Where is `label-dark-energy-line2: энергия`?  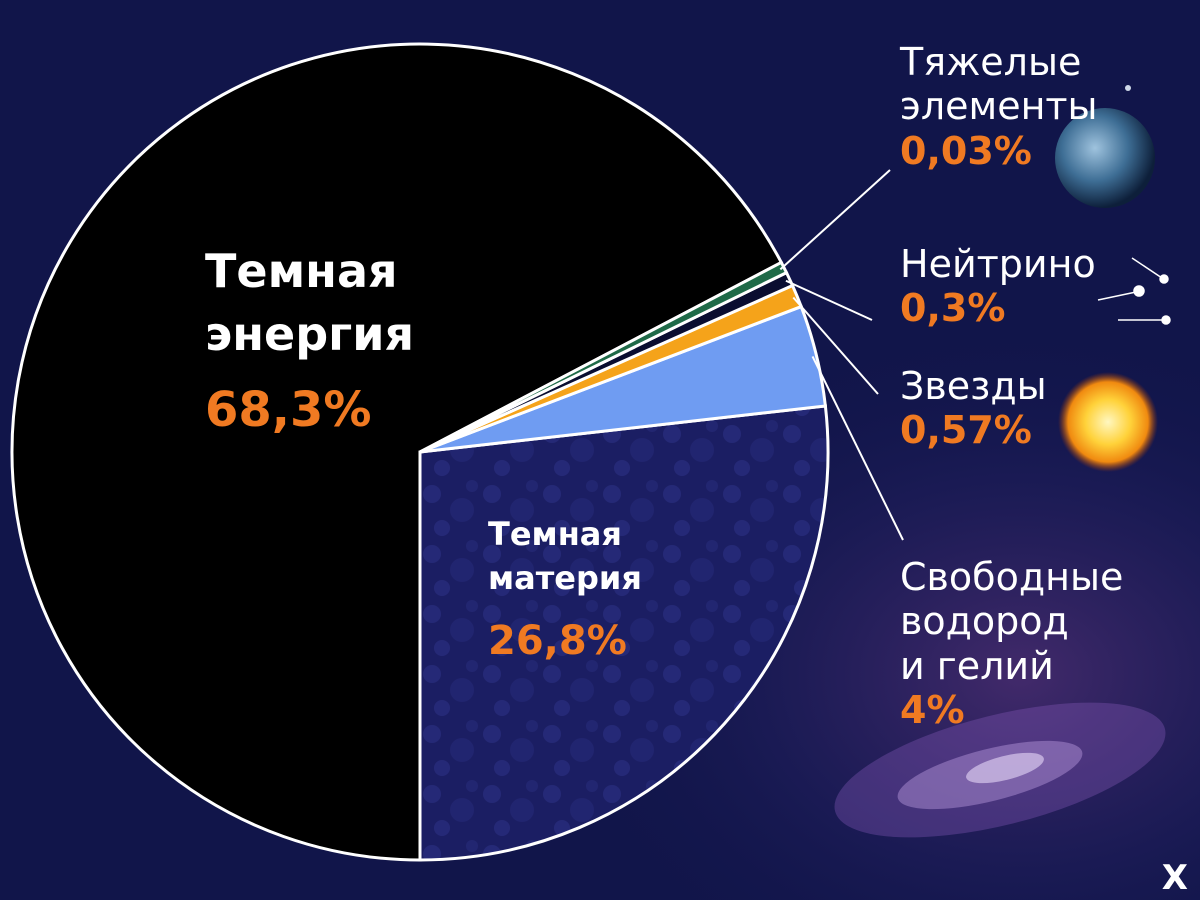
label-dark-energy-line2: энергия is located at coordinates (309, 334).